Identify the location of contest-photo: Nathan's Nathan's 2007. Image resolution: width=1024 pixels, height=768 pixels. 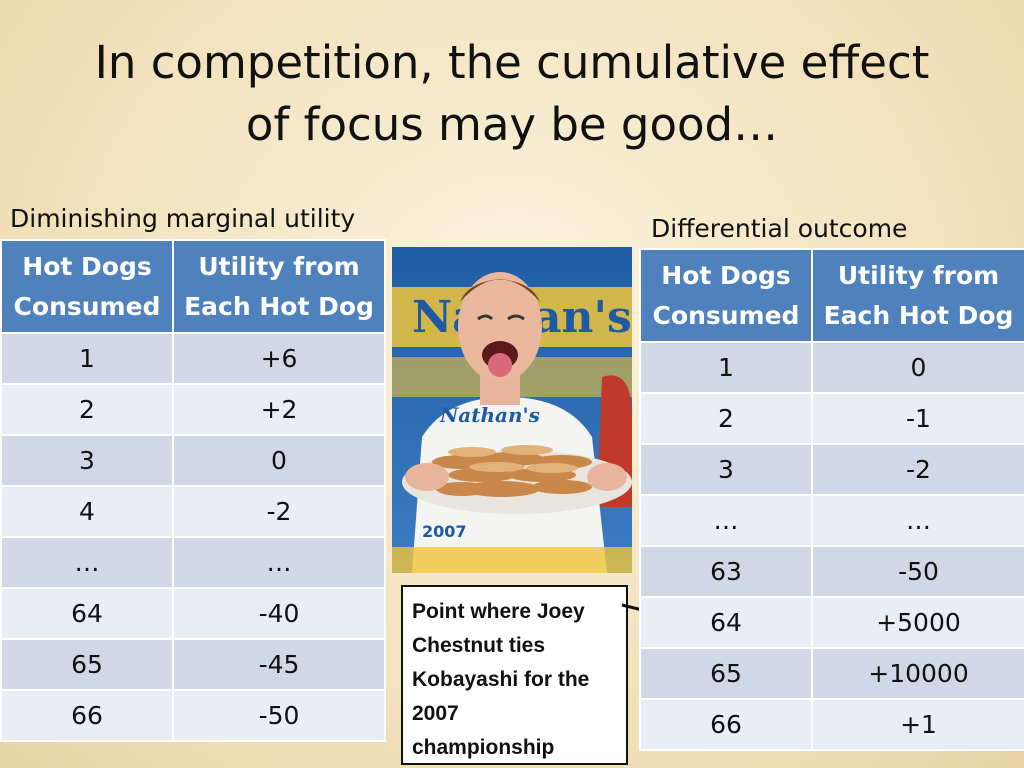
(512, 410).